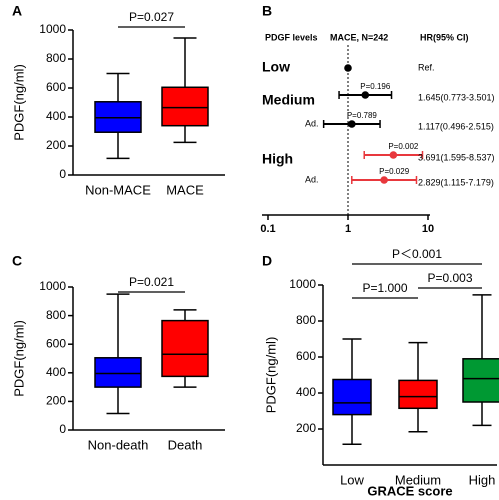 This screenshot has height=500, width=499. I want to click on x-tick-label: MACE, so click(185, 189).